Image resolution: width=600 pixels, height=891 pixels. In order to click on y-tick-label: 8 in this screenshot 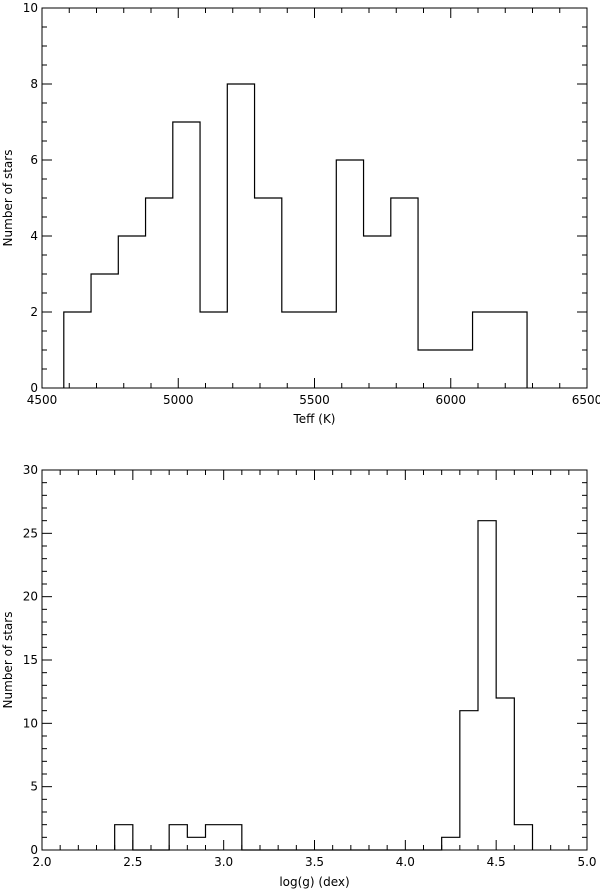, I will do `click(34, 84)`.